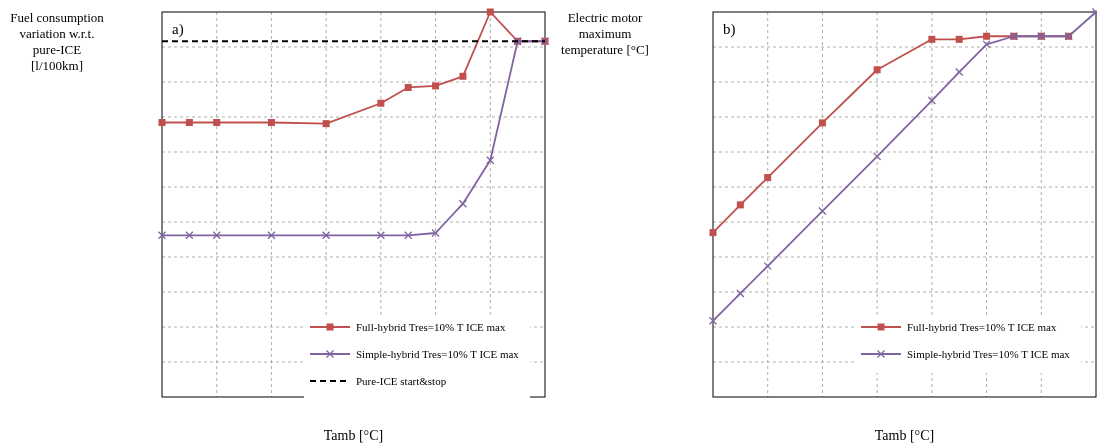 The height and width of the screenshot is (448, 1097). What do you see at coordinates (605, 33) in the screenshot?
I see `y-axis-title: Electric motor maximum temperature [°C]` at bounding box center [605, 33].